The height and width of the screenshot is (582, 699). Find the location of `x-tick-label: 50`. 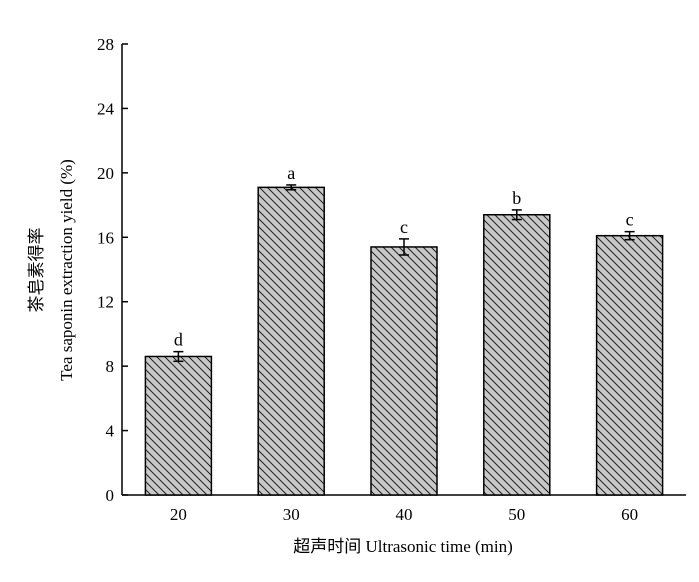

x-tick-label: 50 is located at coordinates (516, 514).